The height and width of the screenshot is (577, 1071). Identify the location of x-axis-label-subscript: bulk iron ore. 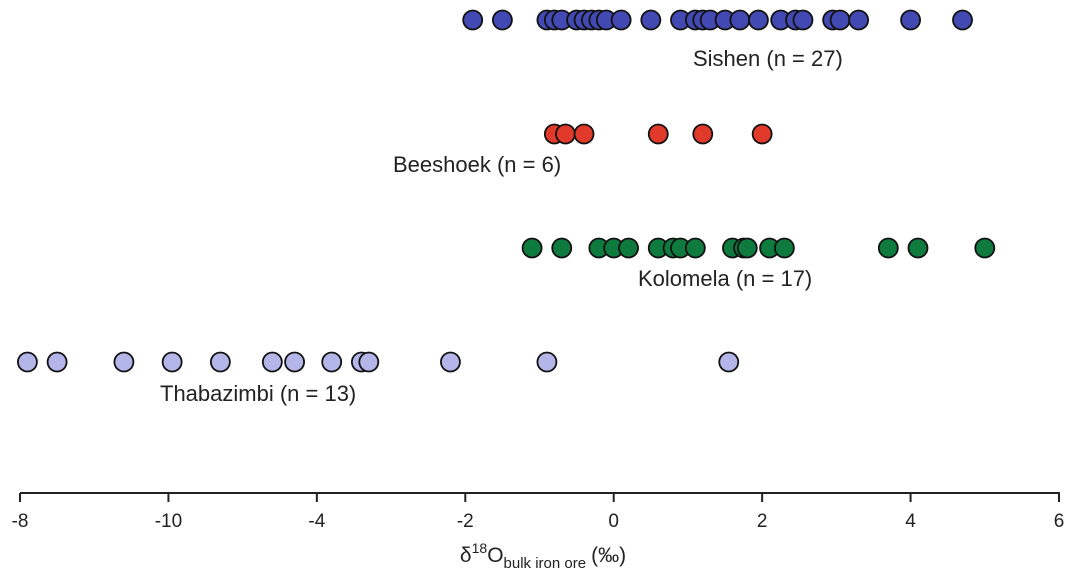
(545, 563).